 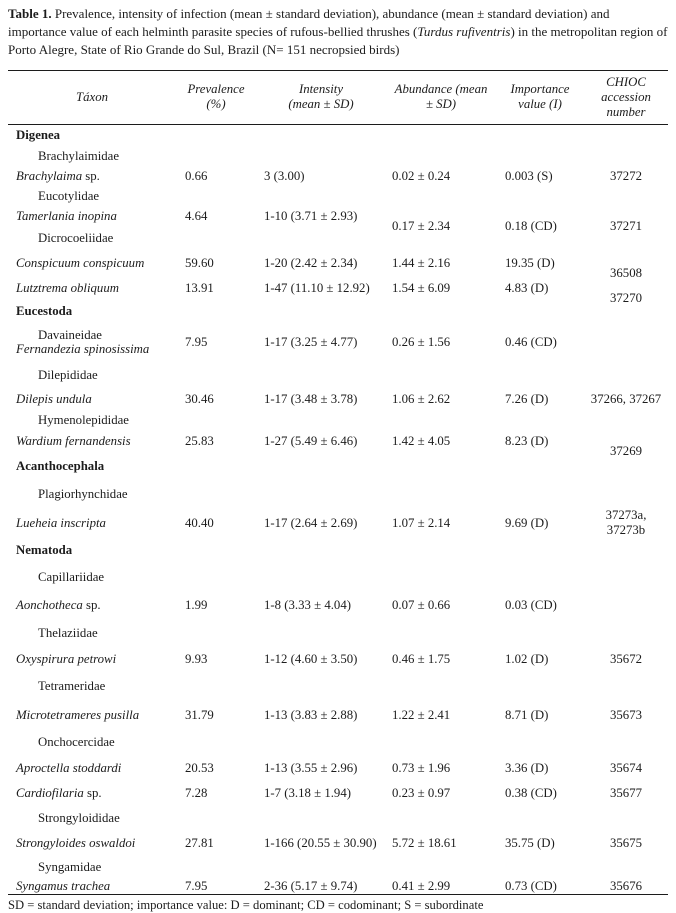 I want to click on intensity-cell: 1-27 (5.49 ± 6.46), so click(x=321, y=441).